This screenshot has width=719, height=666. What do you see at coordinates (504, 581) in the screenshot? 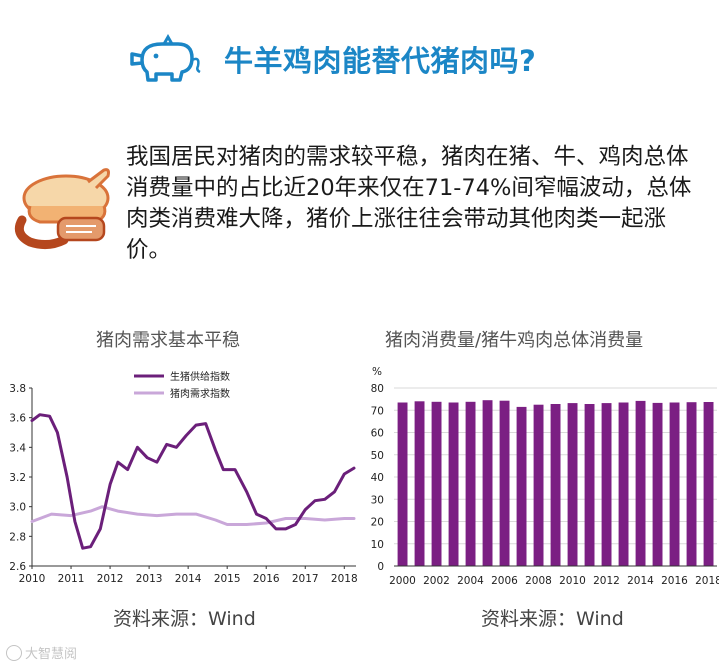
I see `x-tick-label: 2006` at bounding box center [504, 581].